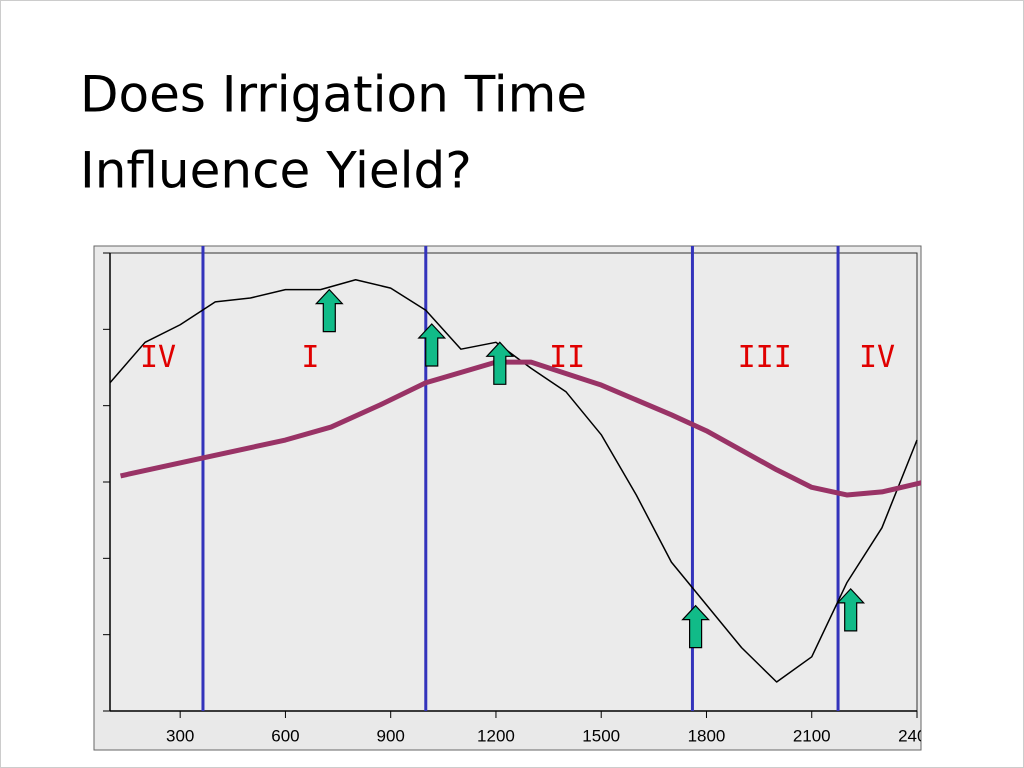 The image size is (1024, 768). Describe the element at coordinates (812, 735) in the screenshot. I see `x-tick-label: 2100` at that location.